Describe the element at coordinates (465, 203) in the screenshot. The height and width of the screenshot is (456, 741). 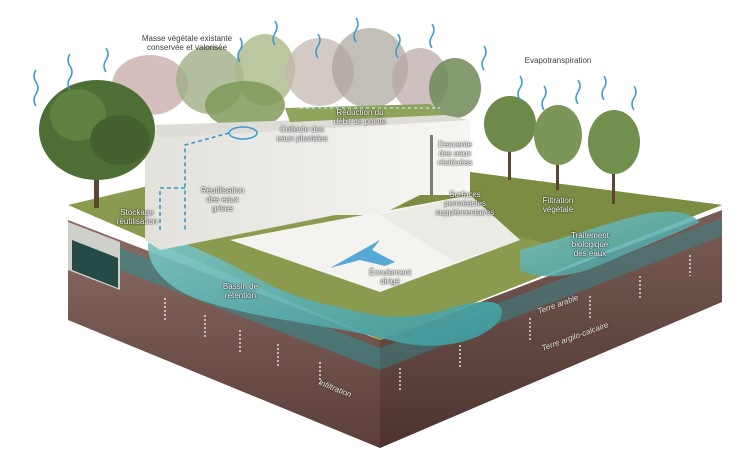
I see `label-surfaces: Surfaces perméables supplémentaires` at that location.